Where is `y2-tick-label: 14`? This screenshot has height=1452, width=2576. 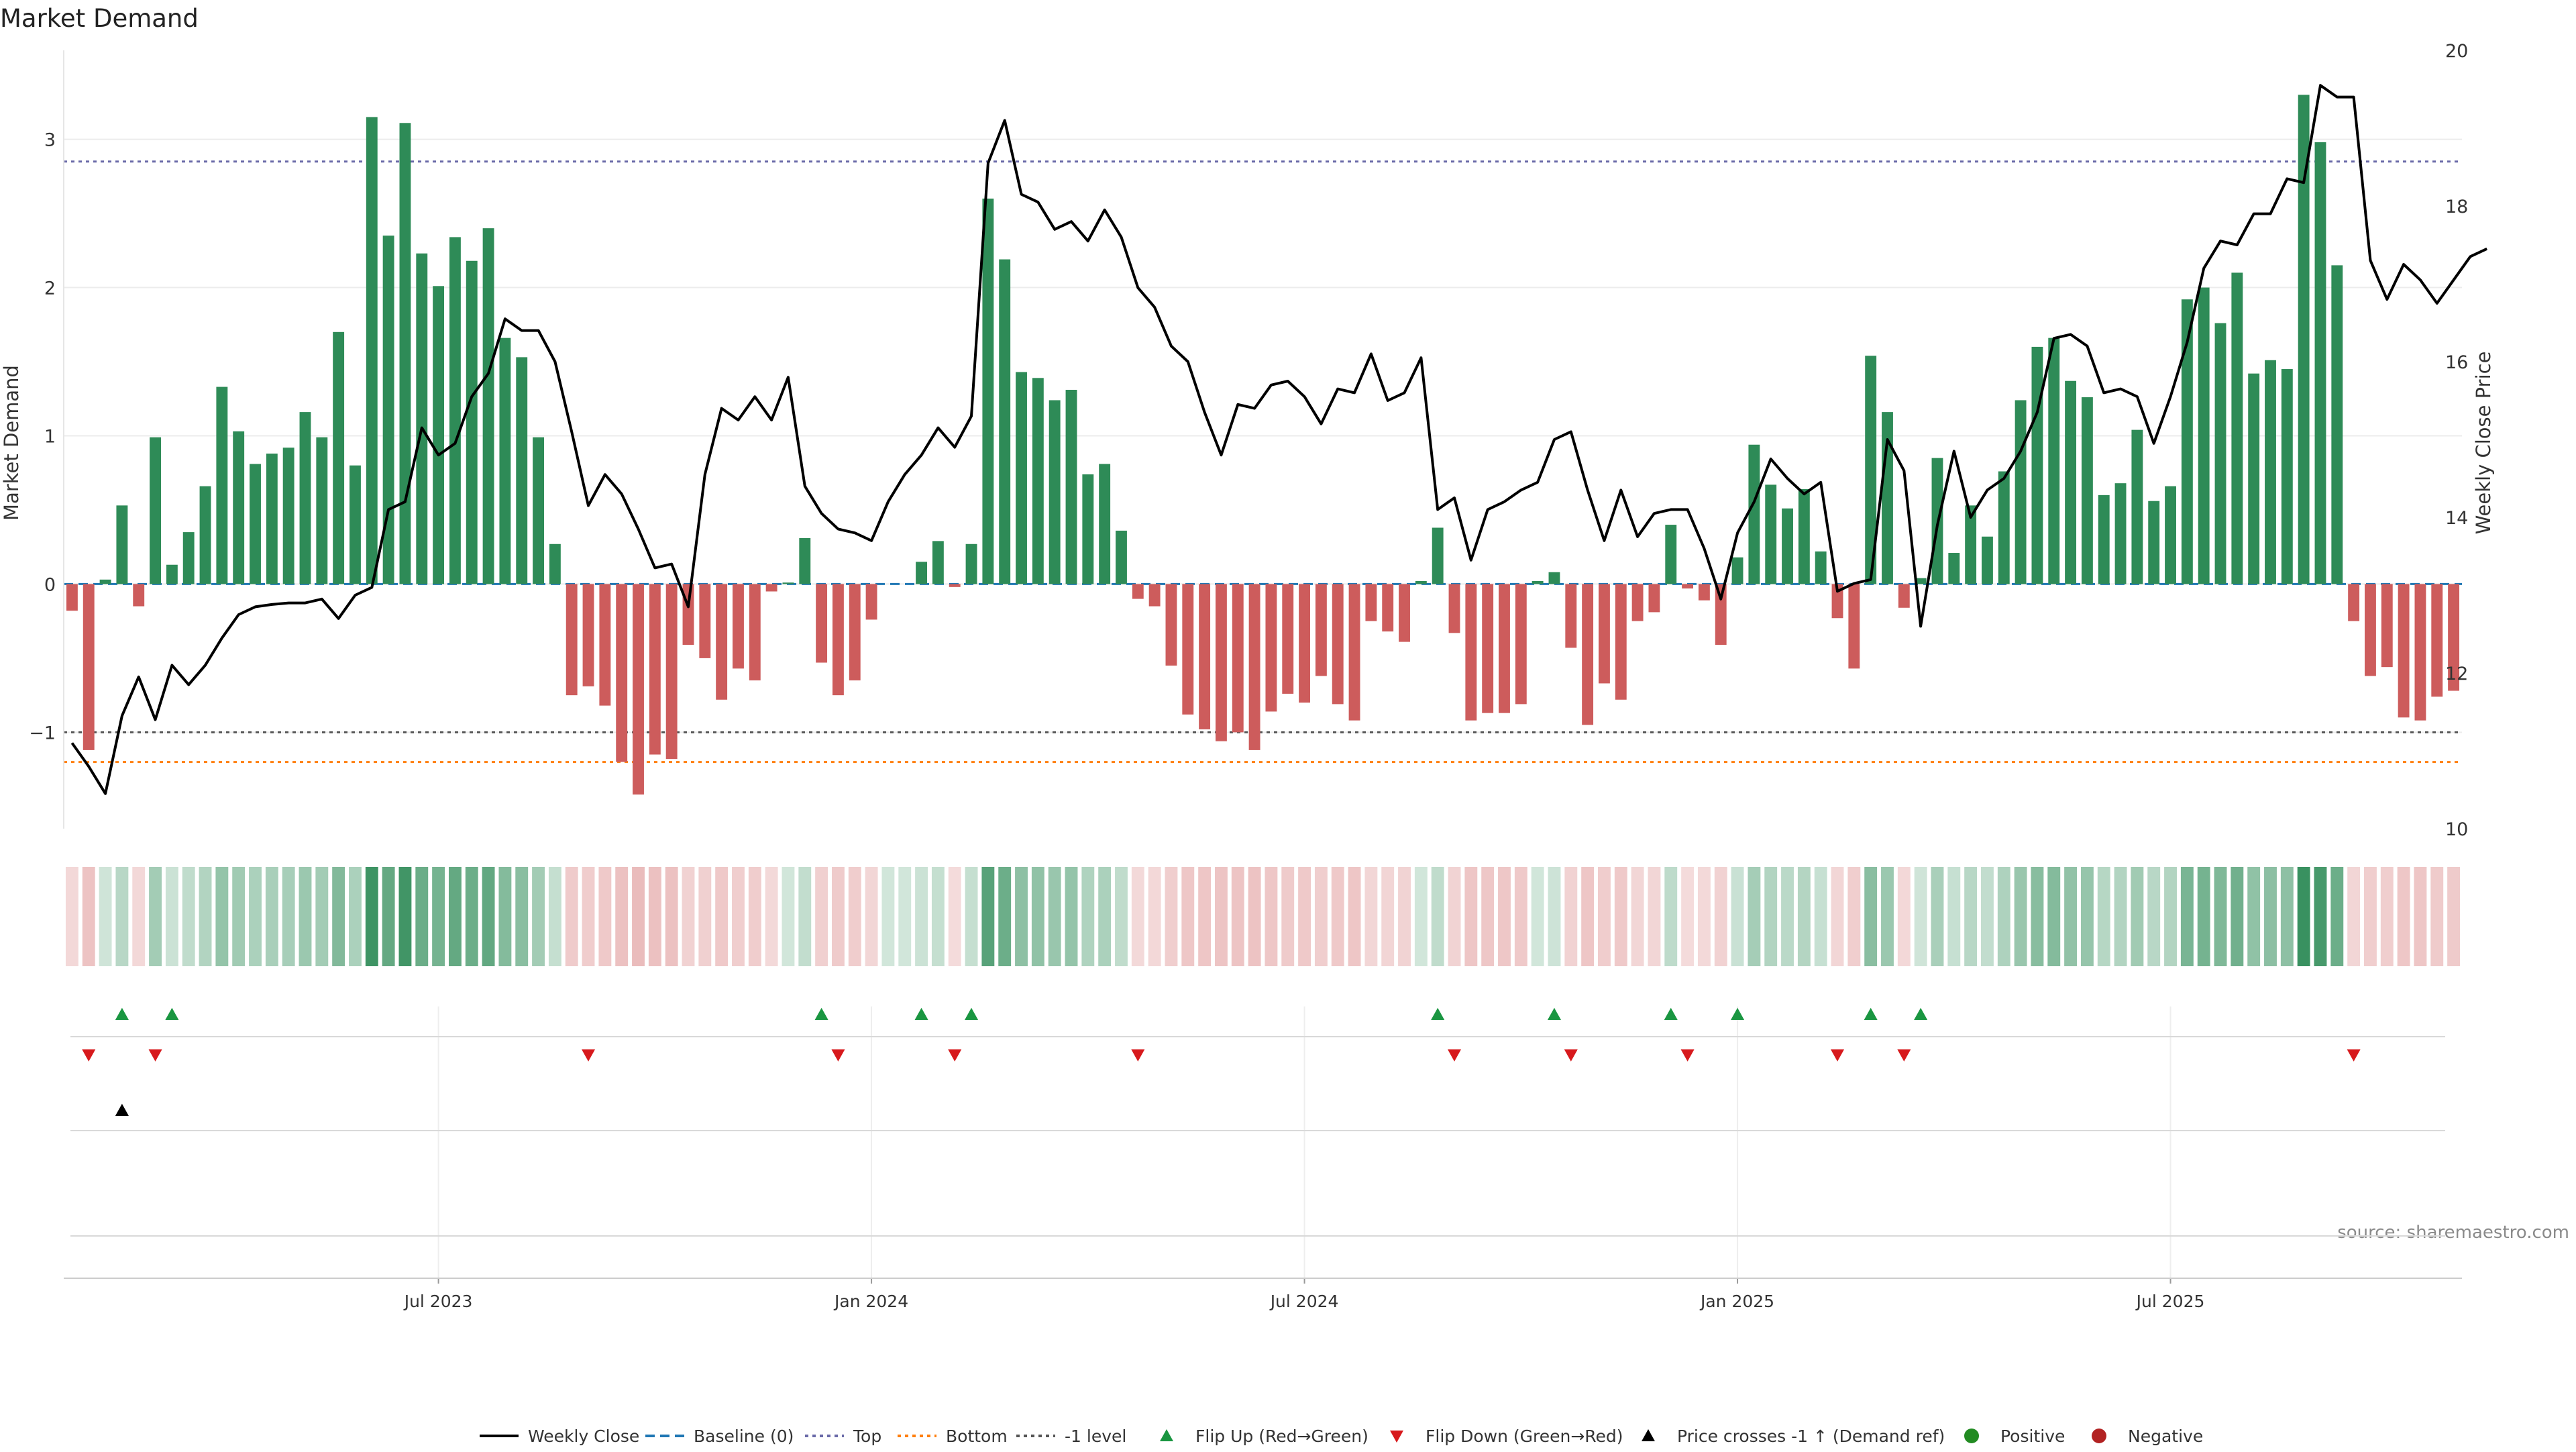 y2-tick-label: 14 is located at coordinates (2456, 519).